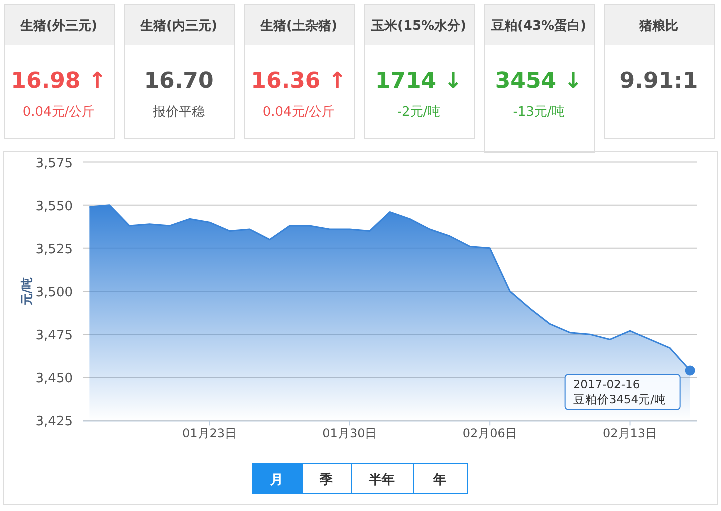 Image resolution: width=721 pixels, height=511 pixels. Describe the element at coordinates (539, 81) in the screenshot. I see `text: 3454 ↓` at that location.